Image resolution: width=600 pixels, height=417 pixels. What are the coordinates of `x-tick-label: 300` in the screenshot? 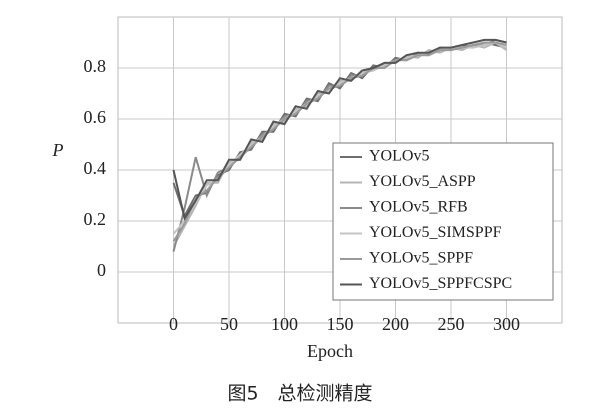 It's located at (506, 324).